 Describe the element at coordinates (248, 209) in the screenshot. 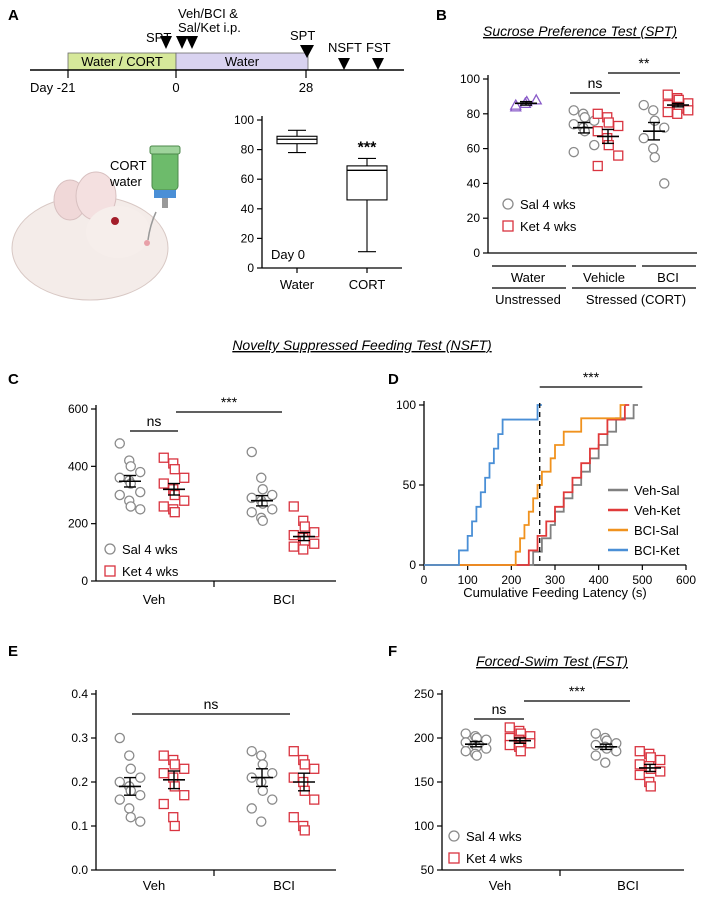

I see `y-tick-label: 40` at that location.